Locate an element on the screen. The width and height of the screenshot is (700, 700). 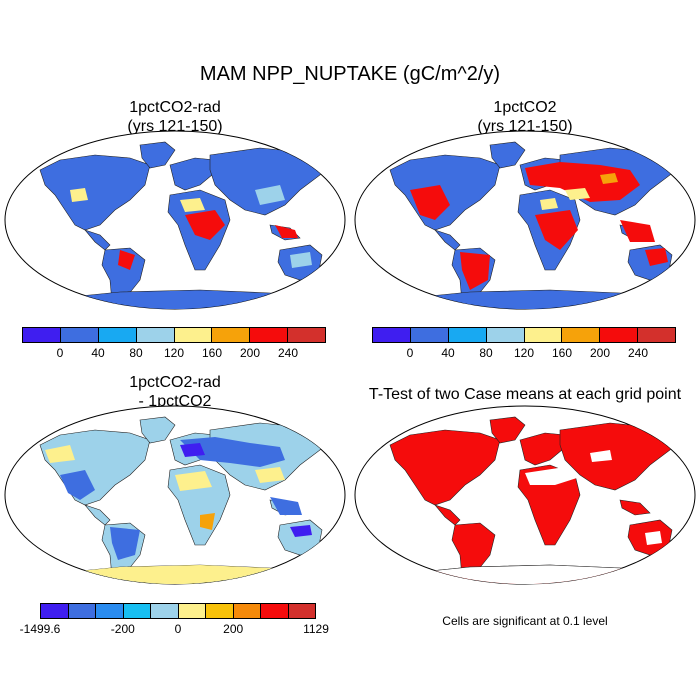
colorbar-tick-label: -200 is located at coordinates (122, 629).